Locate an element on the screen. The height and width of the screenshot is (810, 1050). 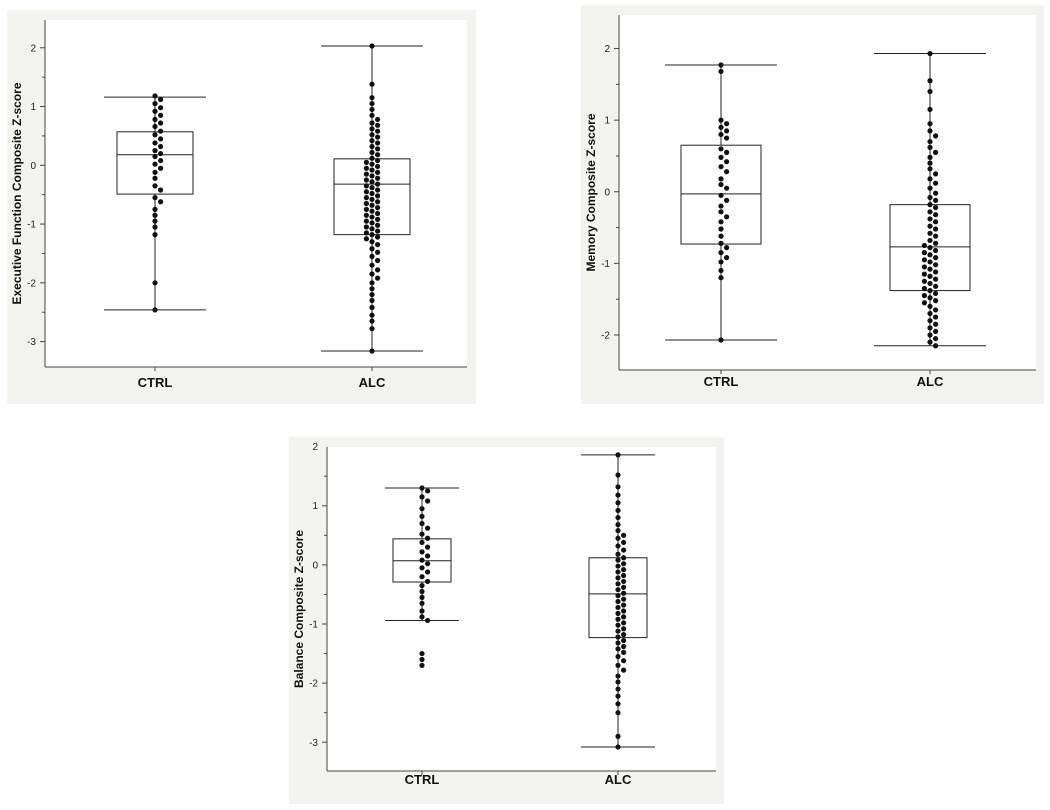
x-category-label: ALC is located at coordinates (618, 779).